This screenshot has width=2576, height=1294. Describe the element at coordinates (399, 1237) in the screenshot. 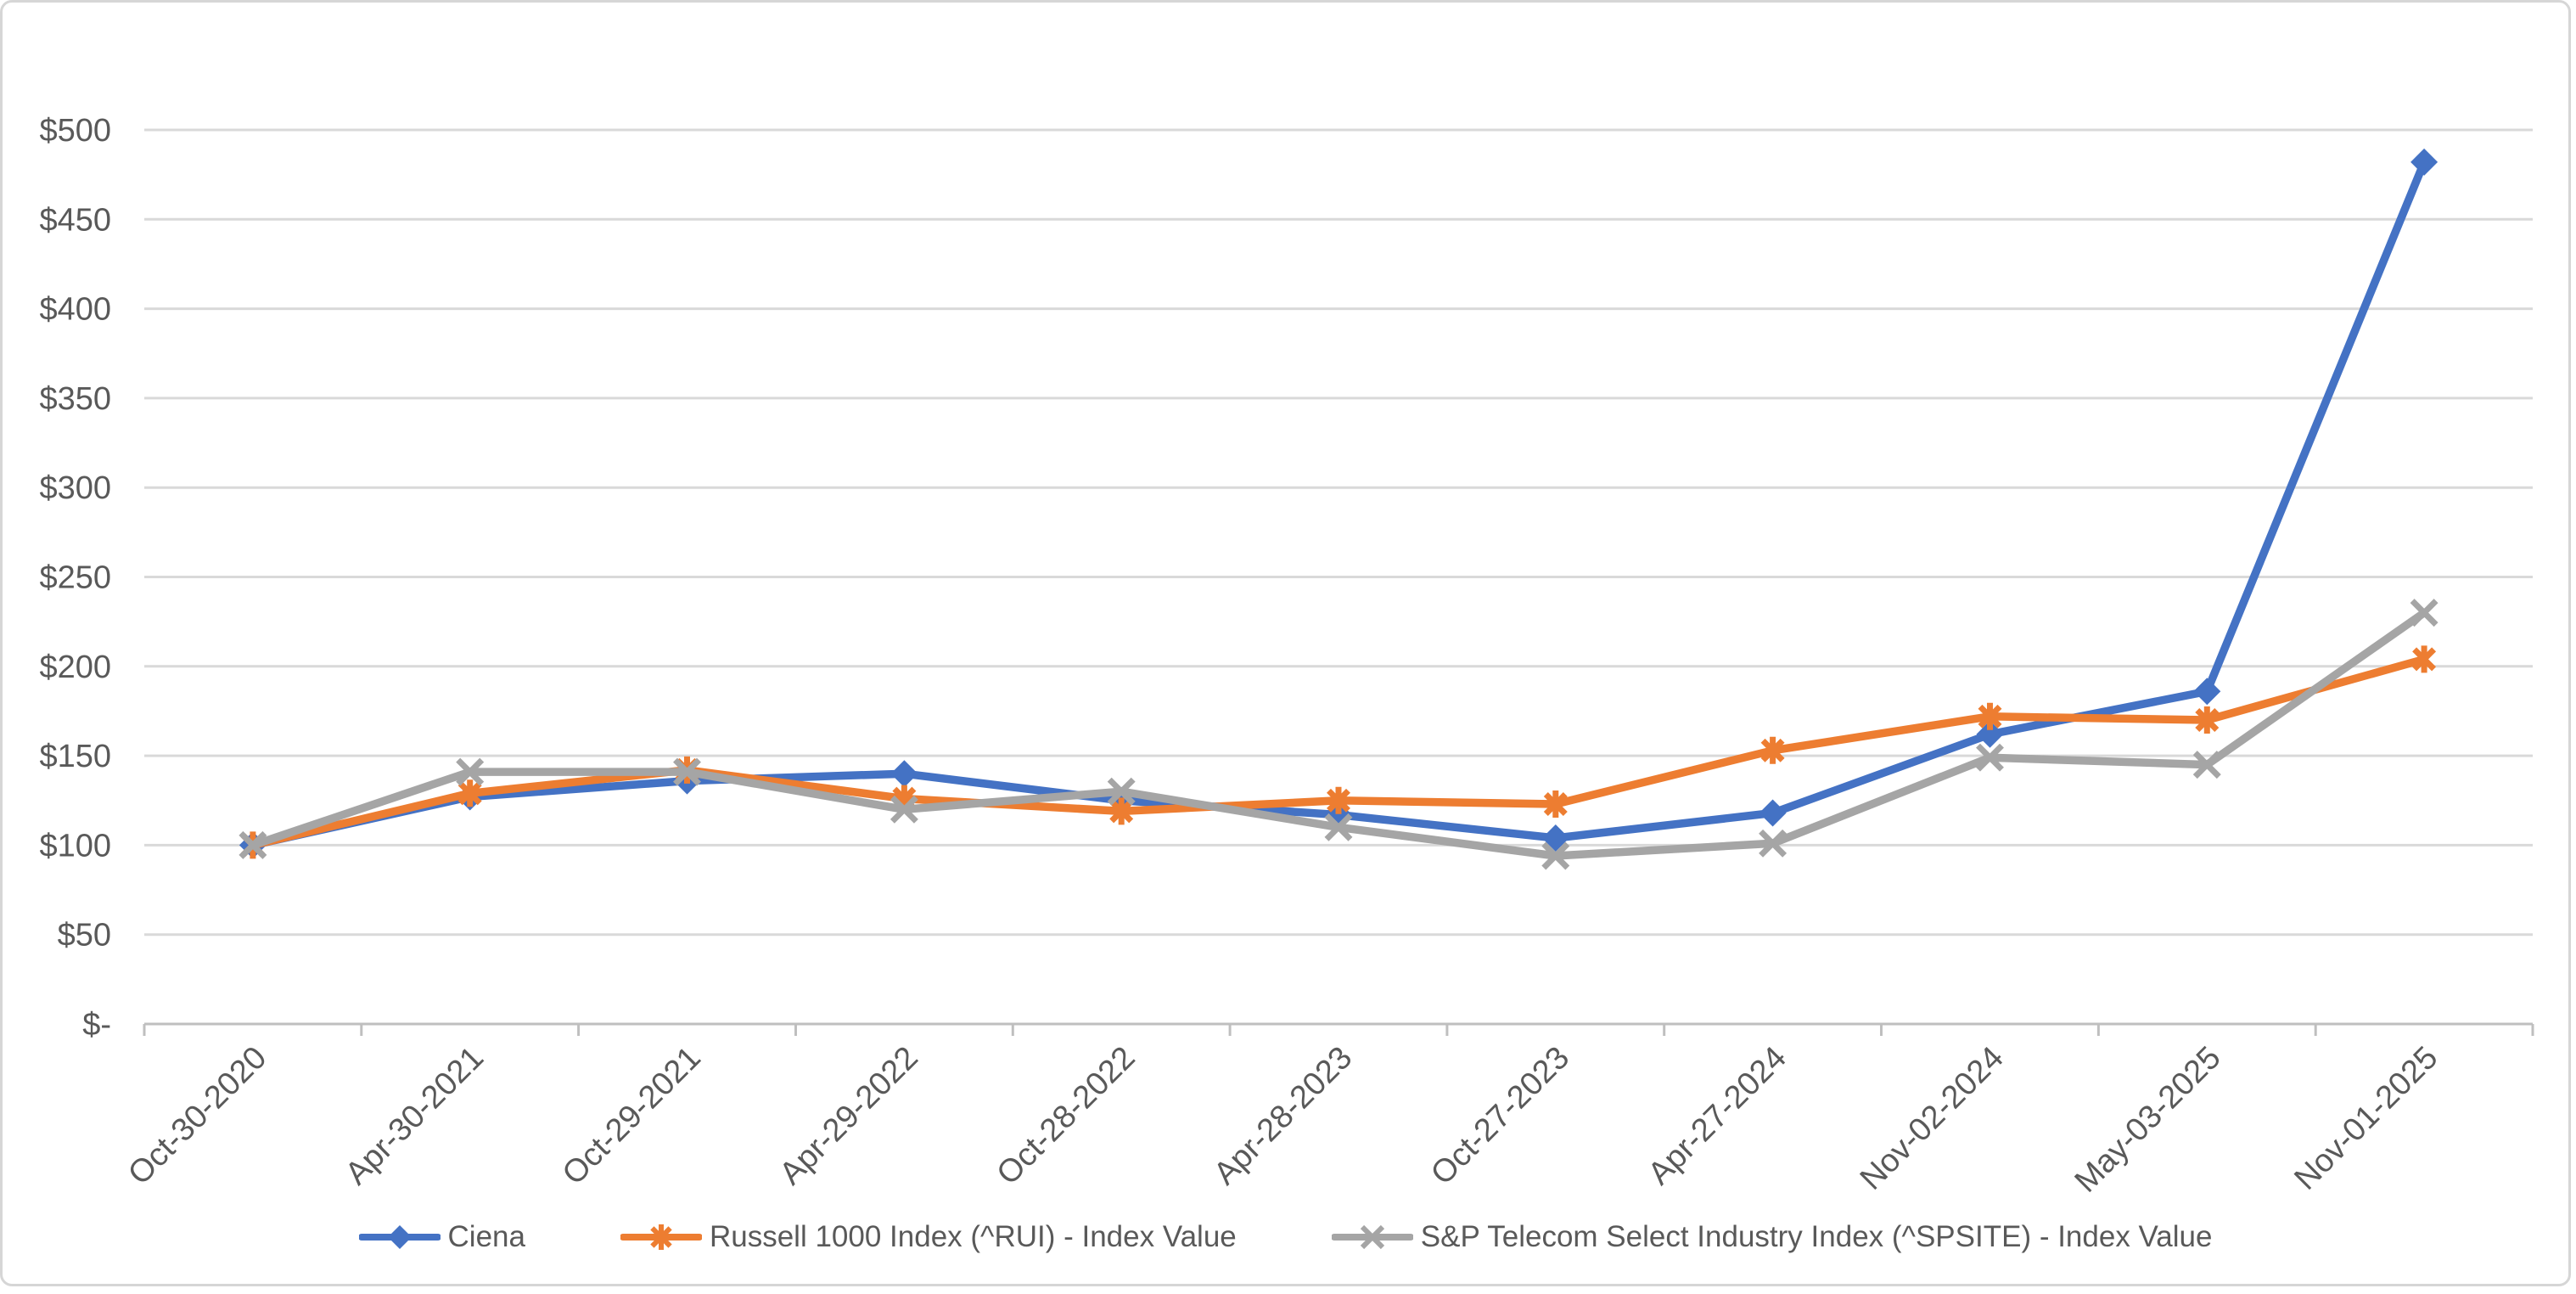

I see `ciena-diamond-marker-icon` at that location.